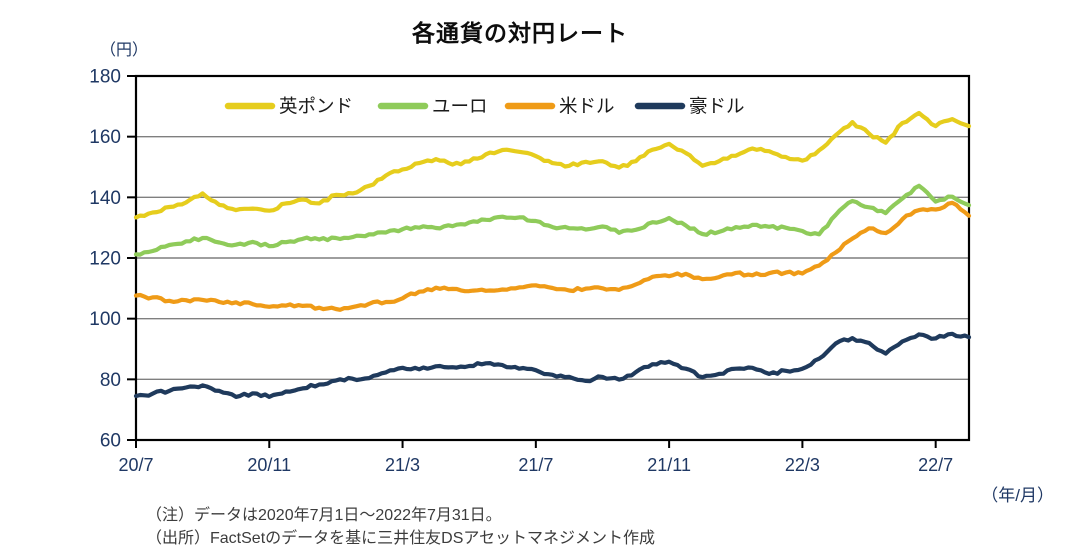 Image resolution: width=1088 pixels, height=554 pixels. Describe the element at coordinates (110, 441) in the screenshot. I see `y-tick-label: 60` at that location.